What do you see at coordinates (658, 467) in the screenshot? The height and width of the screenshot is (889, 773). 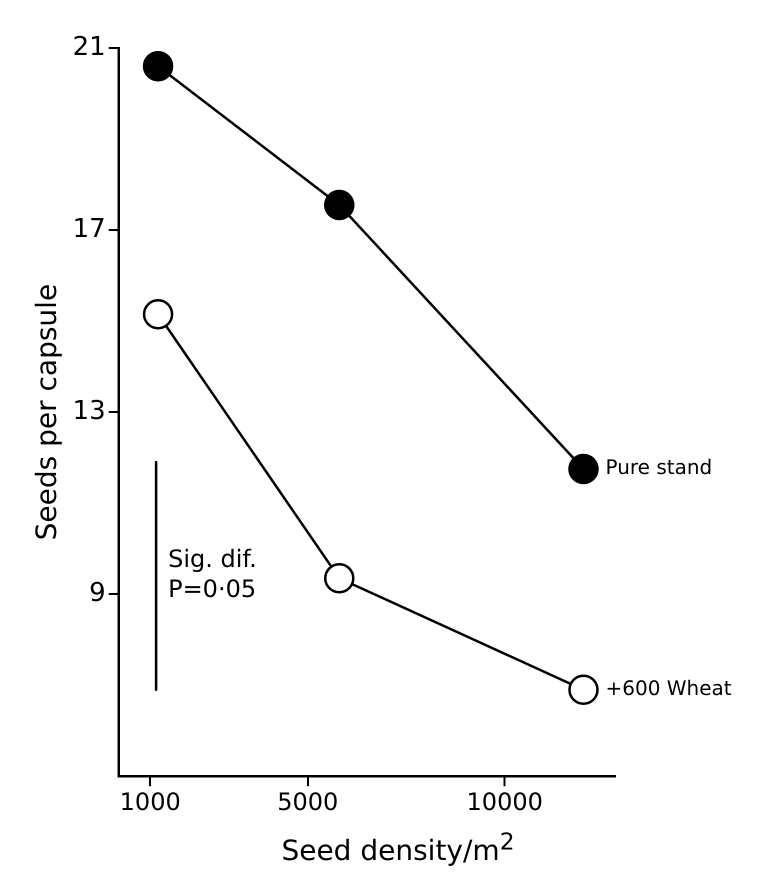 I see `series-label: Pure stand` at bounding box center [658, 467].